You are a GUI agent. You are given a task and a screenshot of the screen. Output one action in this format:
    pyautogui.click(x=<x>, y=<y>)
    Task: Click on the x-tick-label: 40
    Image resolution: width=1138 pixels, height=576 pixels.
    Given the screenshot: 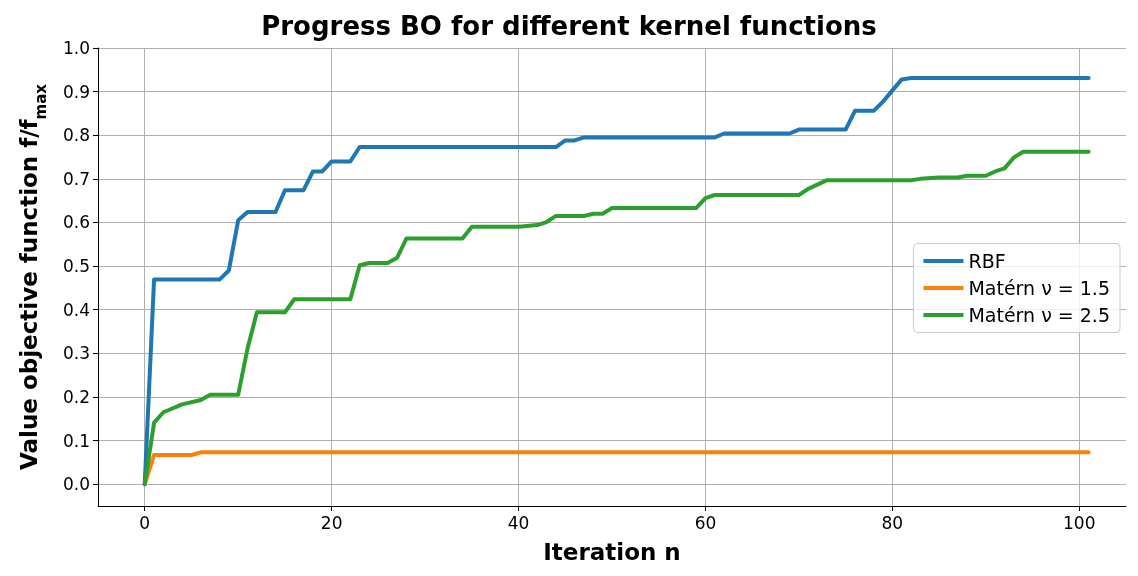 What is the action you would take?
    pyautogui.click(x=518, y=522)
    